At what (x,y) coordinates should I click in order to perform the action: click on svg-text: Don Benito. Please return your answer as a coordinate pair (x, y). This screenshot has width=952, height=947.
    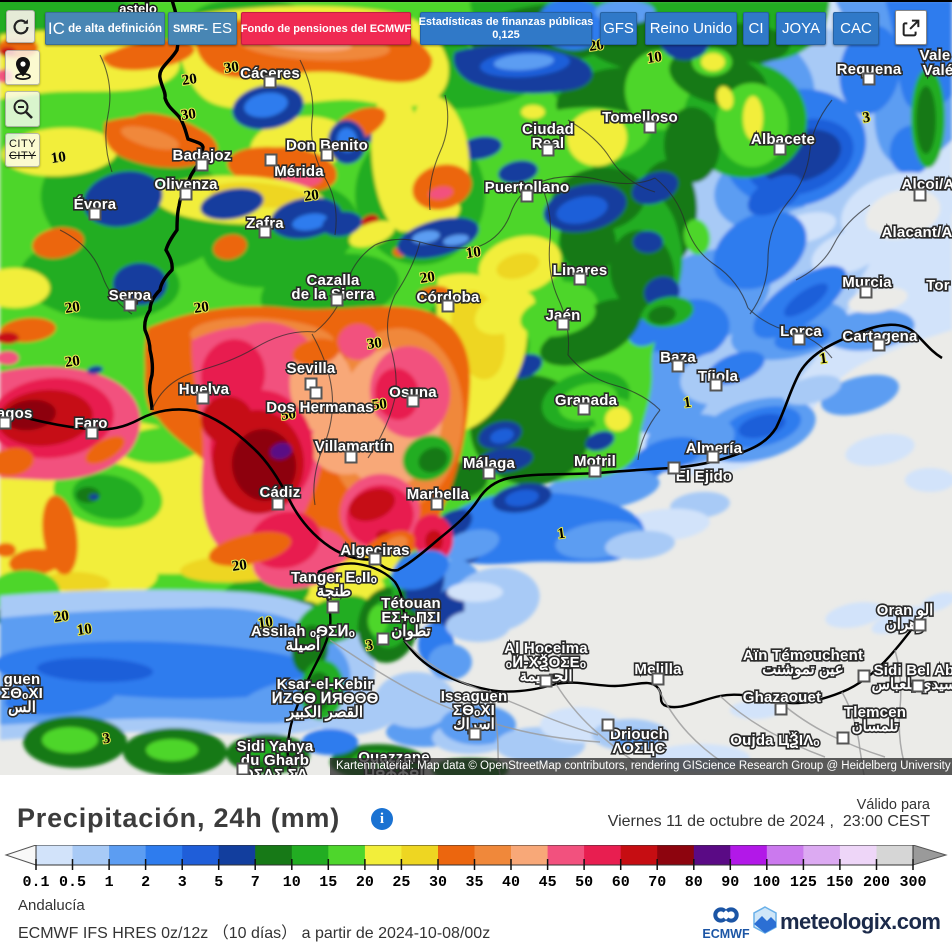
    Looking at the image, I should click on (327, 145).